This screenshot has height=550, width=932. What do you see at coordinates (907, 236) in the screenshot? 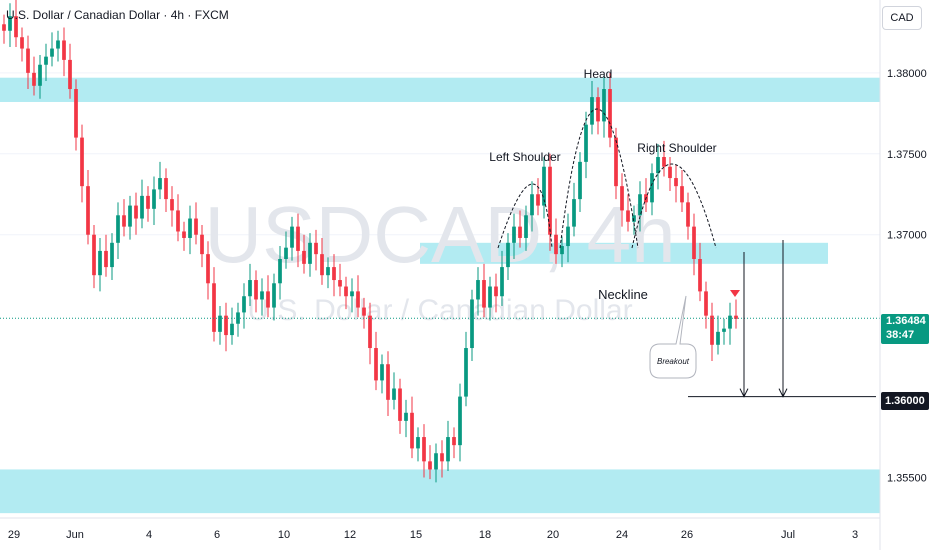
I see `price-tick-label: 1.37000` at bounding box center [907, 236].